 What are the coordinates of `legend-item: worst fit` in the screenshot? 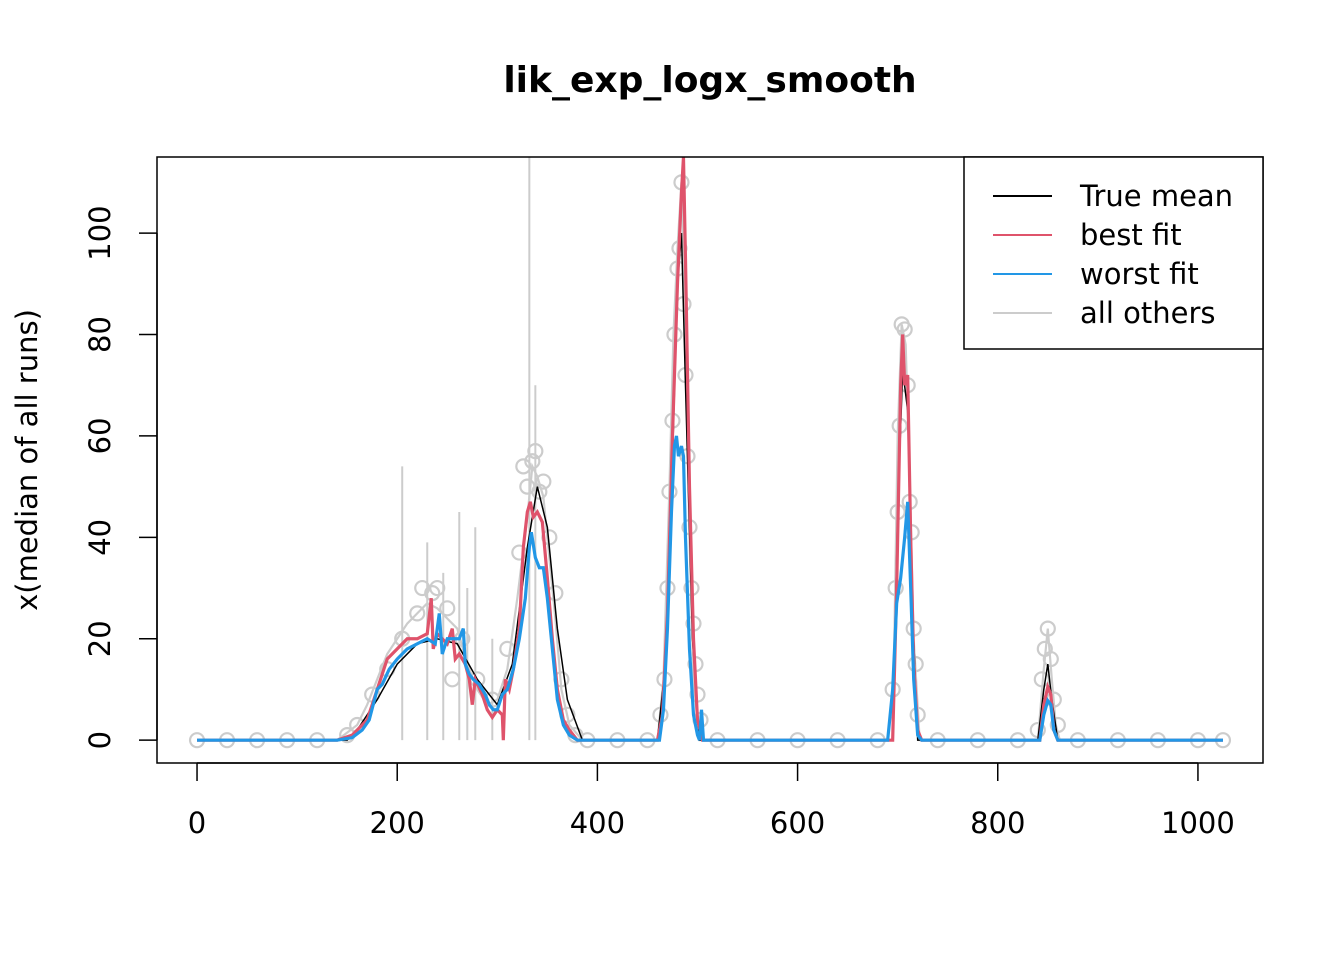 It's located at (1096, 274).